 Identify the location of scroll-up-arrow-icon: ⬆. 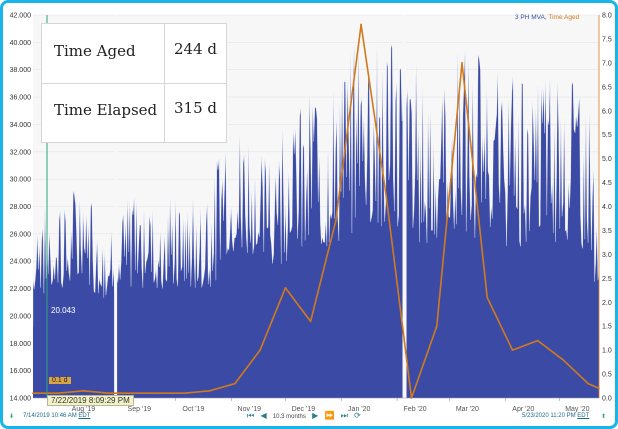
(604, 417).